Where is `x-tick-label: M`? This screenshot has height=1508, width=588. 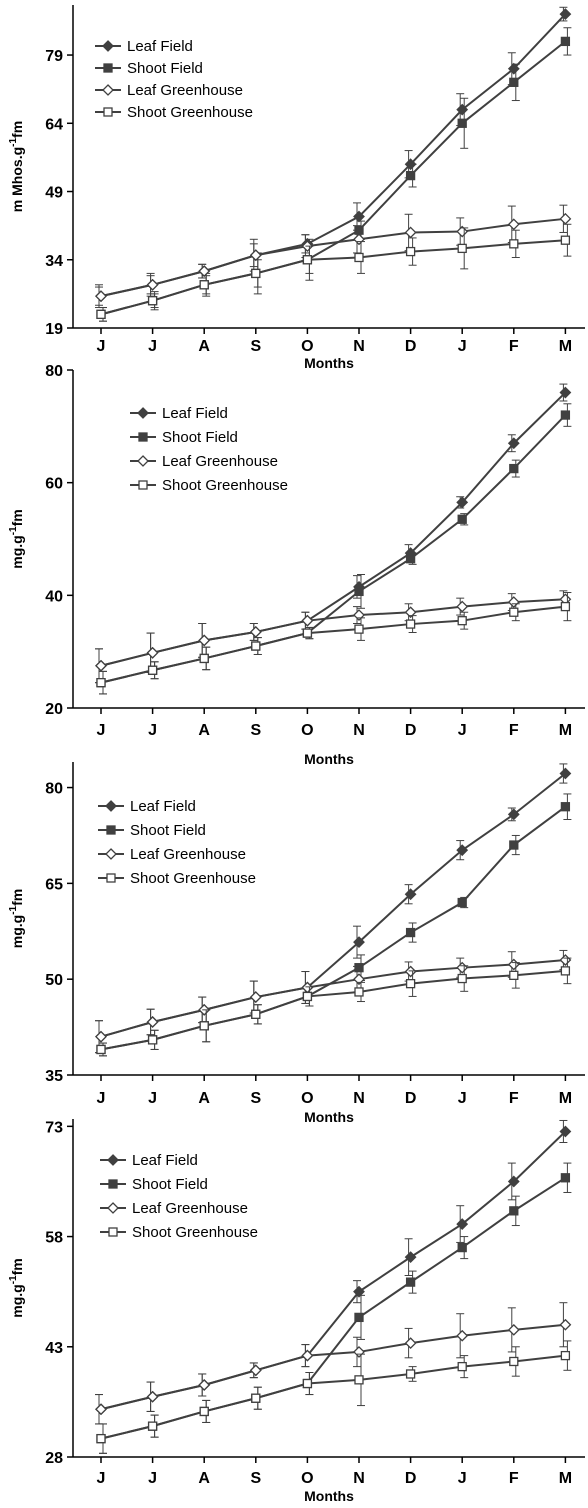
x-tick-label: M is located at coordinates (565, 1478).